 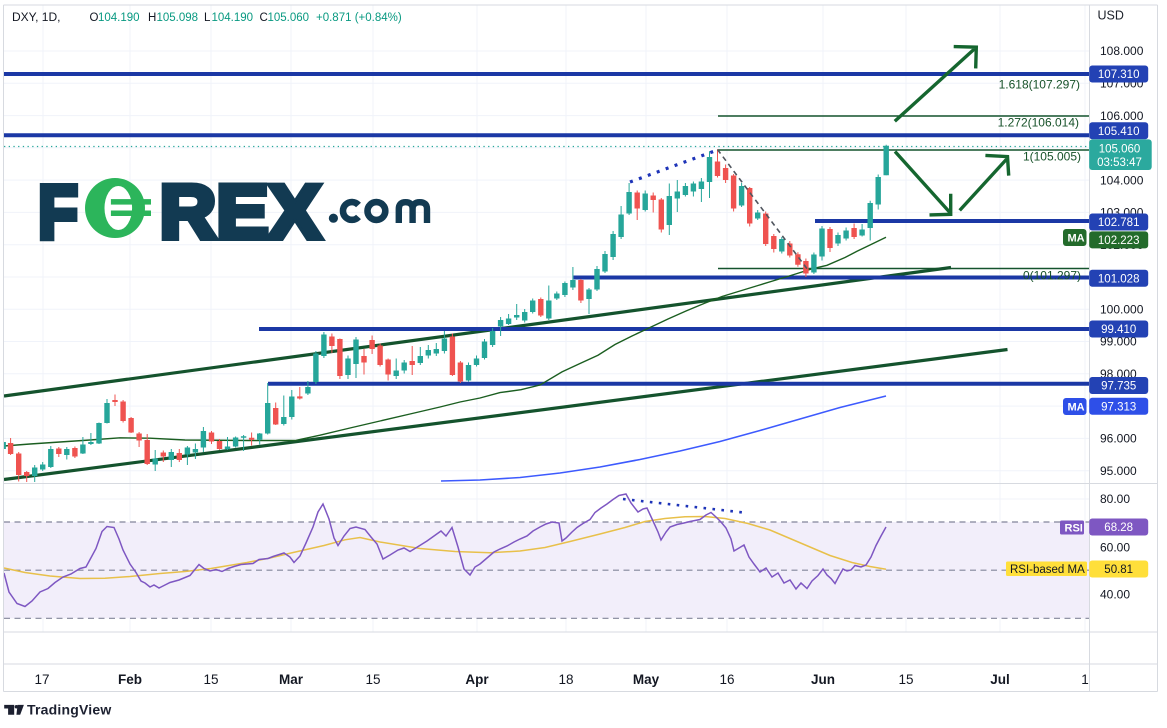 What do you see at coordinates (477, 679) in the screenshot?
I see `svg-text: Apr` at bounding box center [477, 679].